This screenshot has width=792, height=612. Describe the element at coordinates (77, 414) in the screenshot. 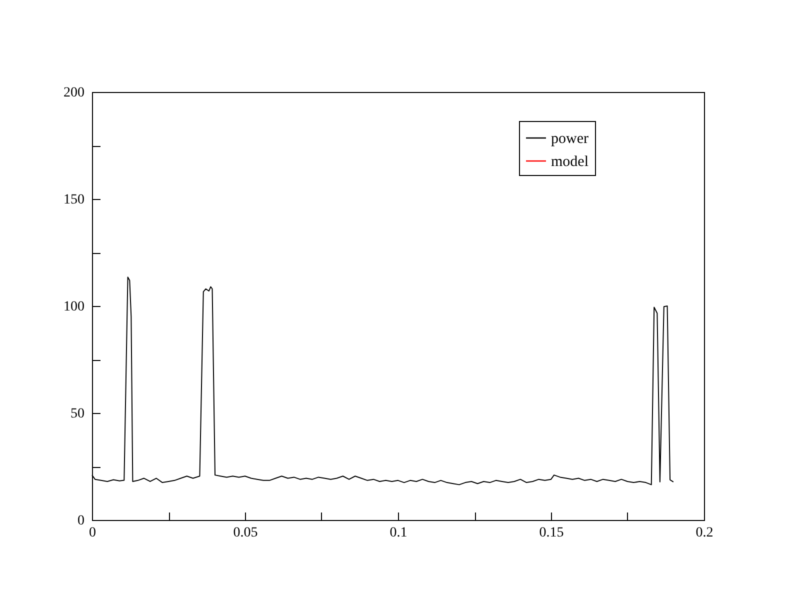

I see `y-tick-label: 50` at that location.